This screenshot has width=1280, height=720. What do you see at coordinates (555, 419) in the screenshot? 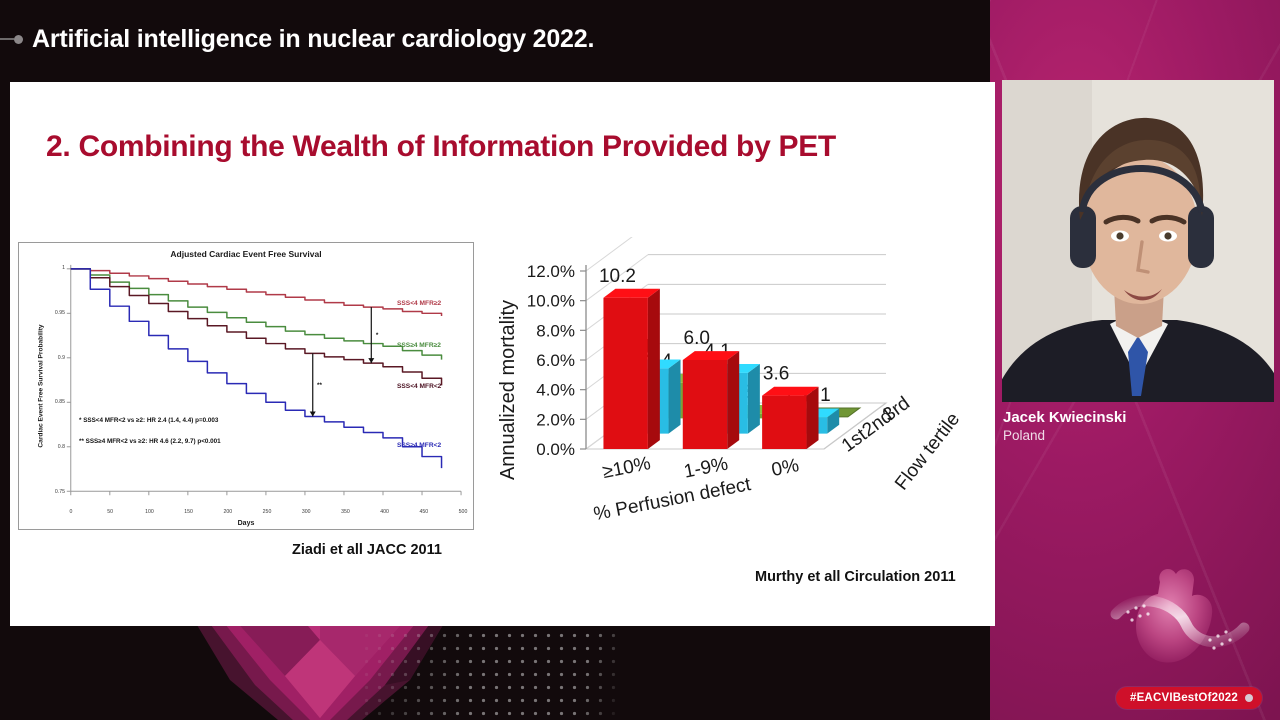
I see `bar-y-tick: 2.0%` at bounding box center [555, 419].